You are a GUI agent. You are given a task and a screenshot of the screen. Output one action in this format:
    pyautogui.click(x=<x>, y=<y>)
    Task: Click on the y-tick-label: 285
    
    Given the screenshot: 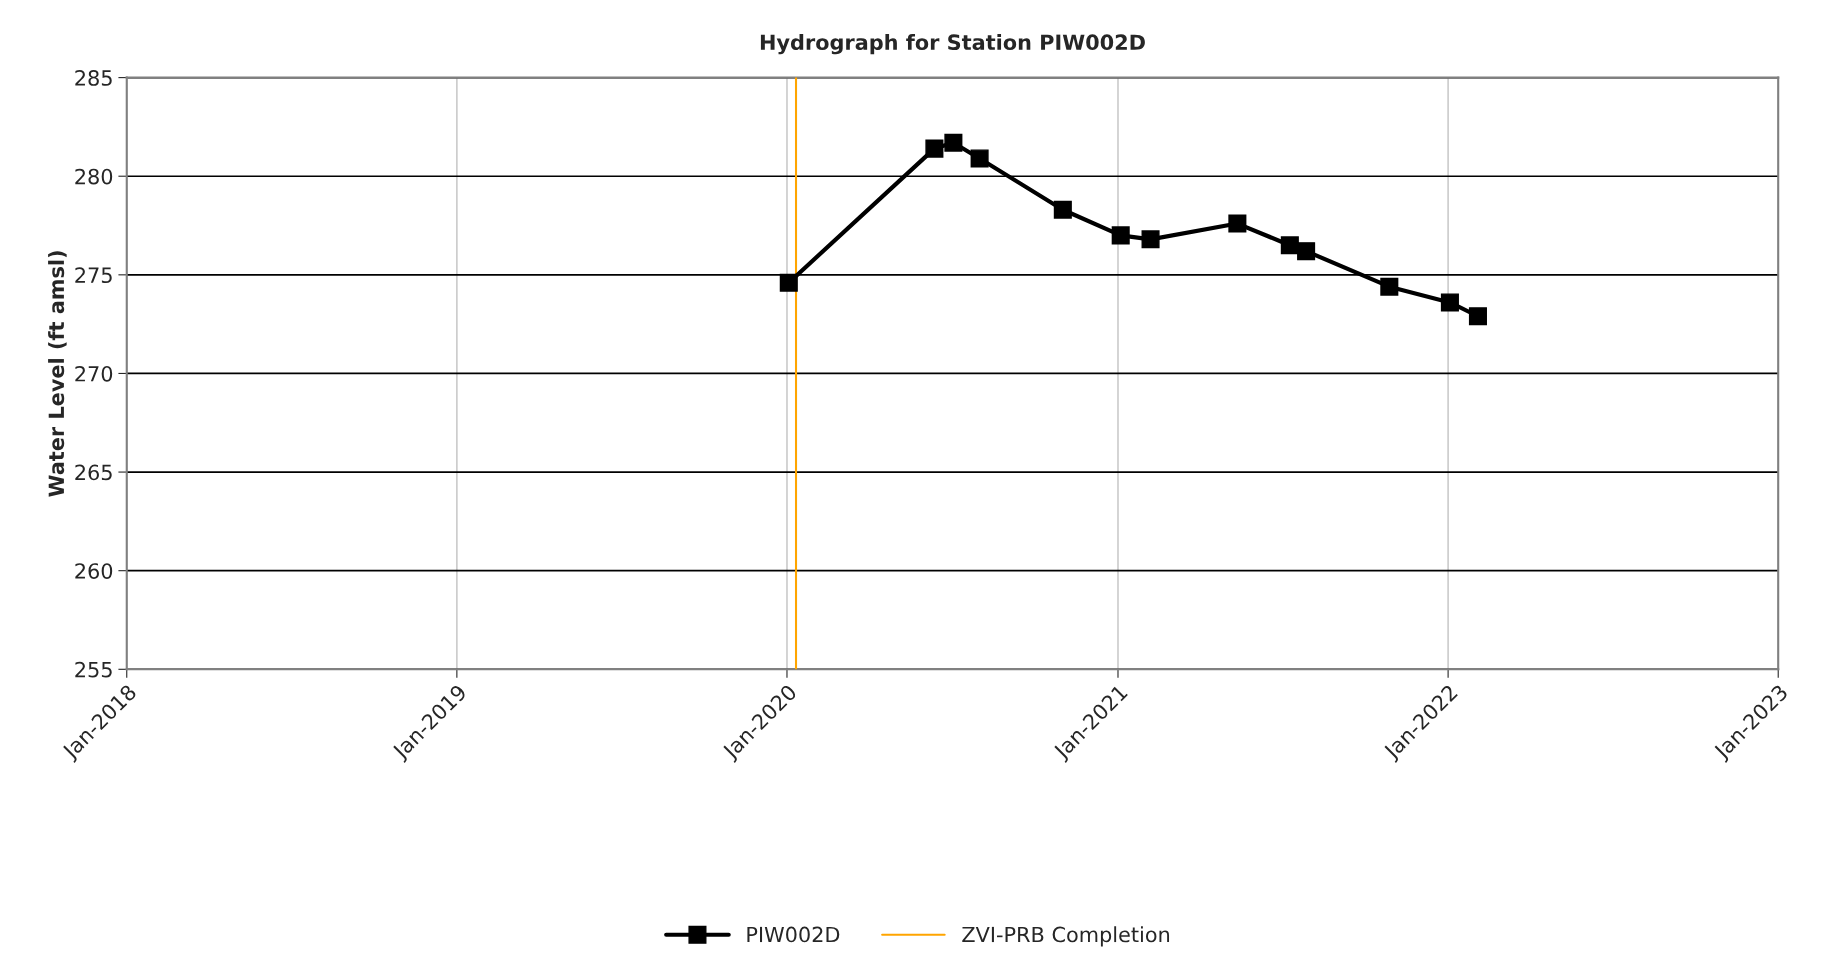 What is the action you would take?
    pyautogui.click(x=93, y=78)
    